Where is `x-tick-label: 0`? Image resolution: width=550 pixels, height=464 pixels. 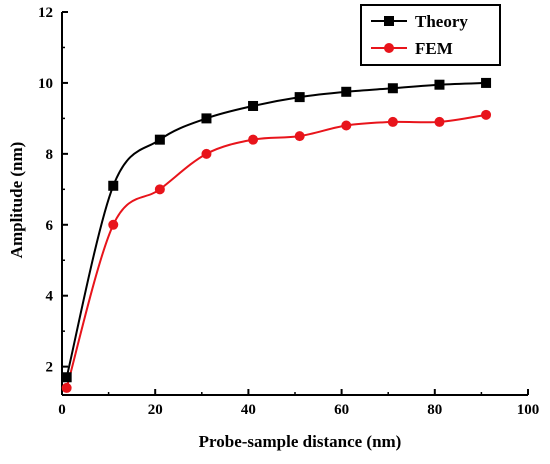 x-tick-label: 0 is located at coordinates (62, 410).